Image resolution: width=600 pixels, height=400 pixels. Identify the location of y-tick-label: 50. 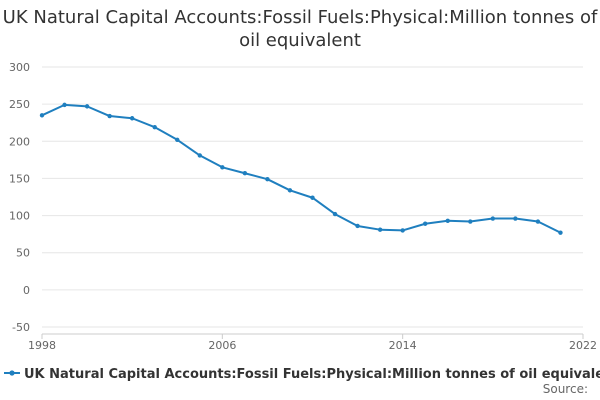
(23, 253).